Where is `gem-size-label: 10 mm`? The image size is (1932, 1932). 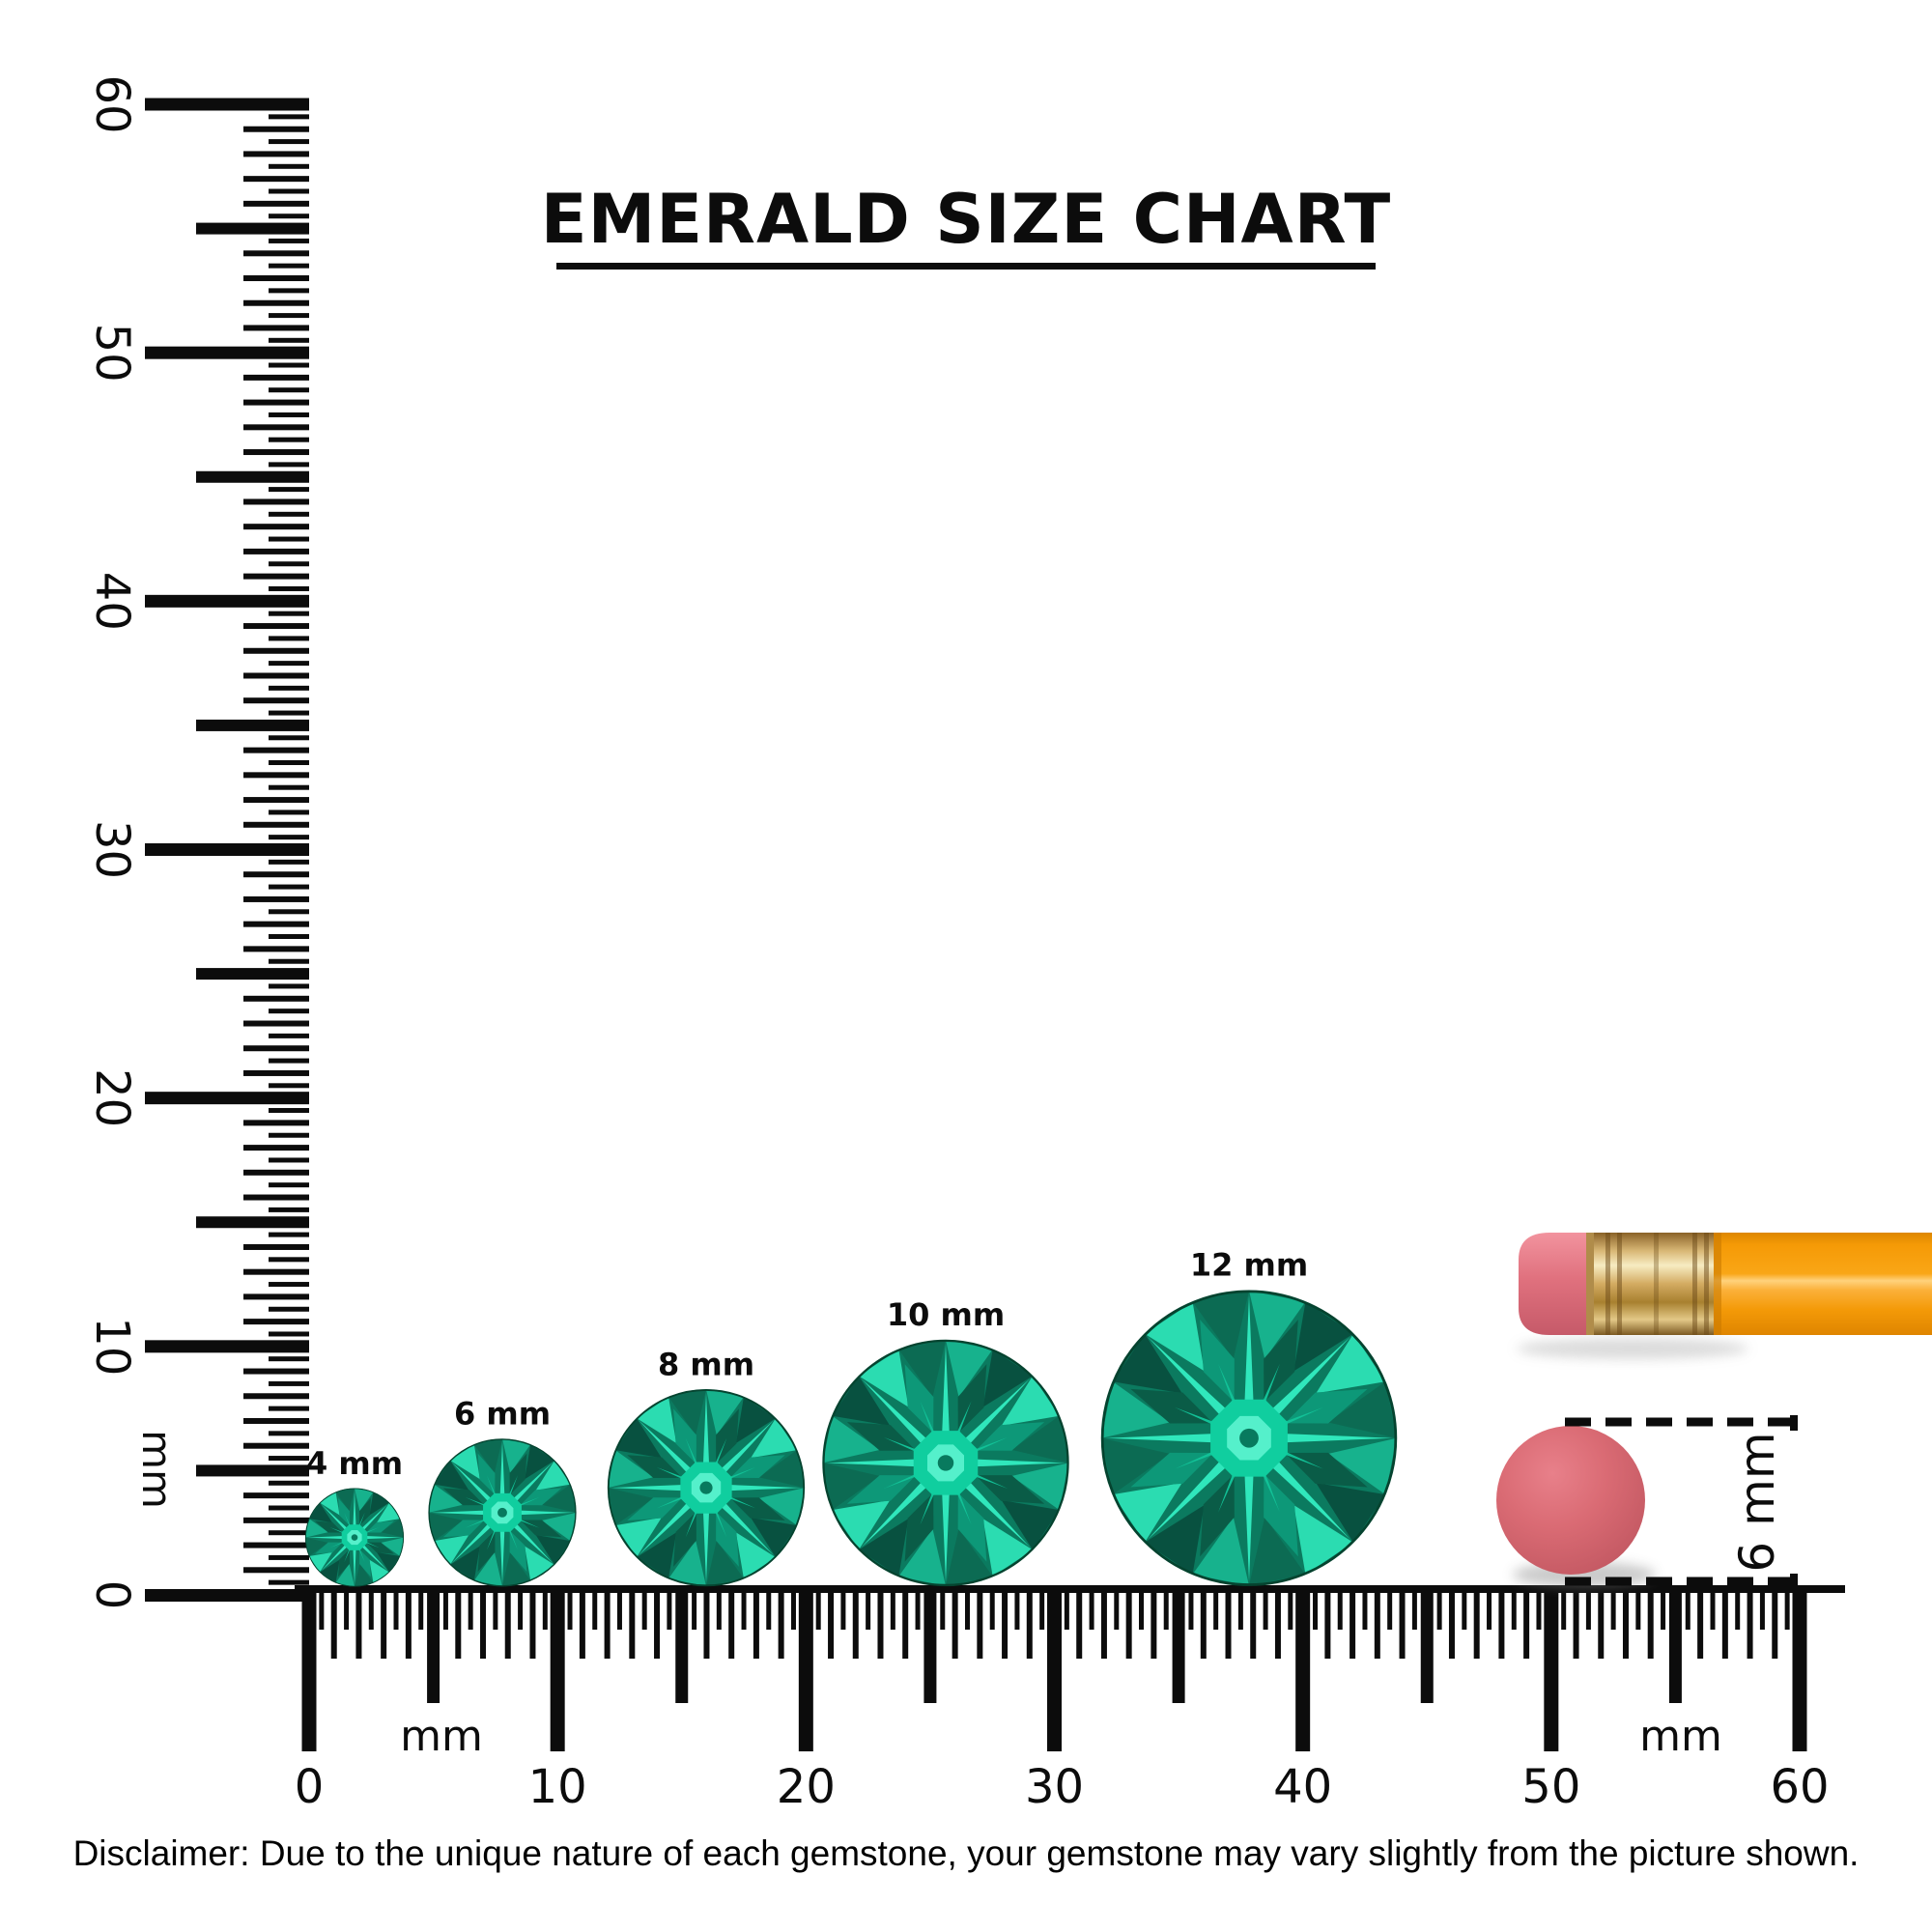 gem-size-label: 10 mm is located at coordinates (946, 1314).